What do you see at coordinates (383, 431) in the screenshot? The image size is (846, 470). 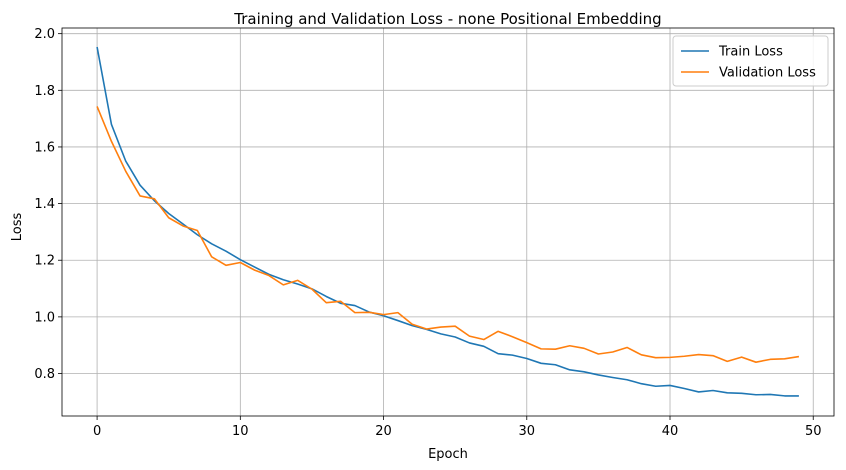 I see `x-tick-label: 20` at bounding box center [383, 431].